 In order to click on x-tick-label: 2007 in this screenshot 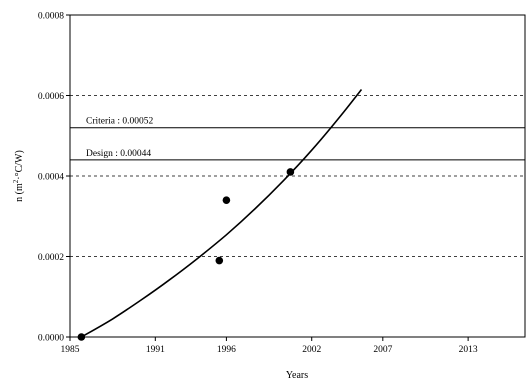, I will do `click(382, 350)`.